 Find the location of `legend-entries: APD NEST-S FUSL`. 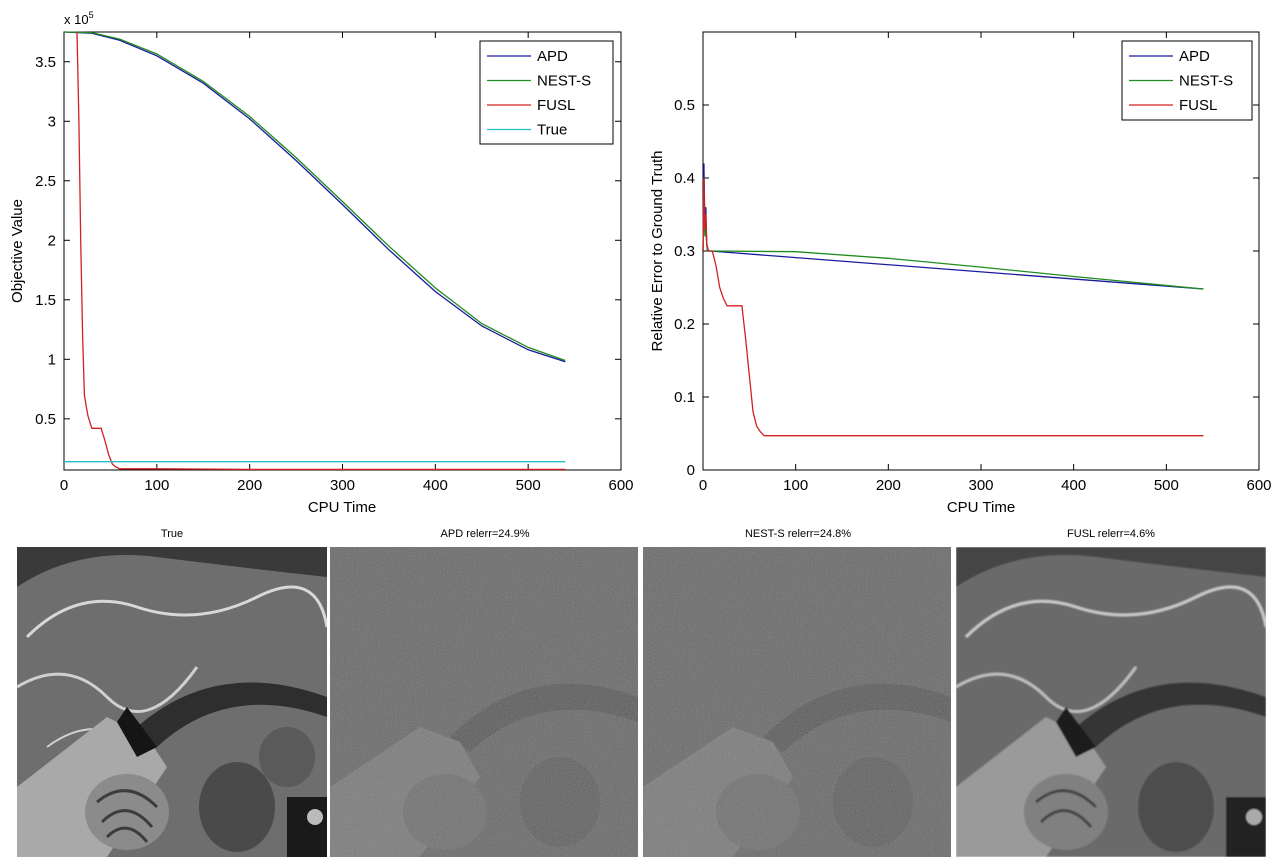

legend-entries: APD NEST-S FUSL is located at coordinates (1181, 81).